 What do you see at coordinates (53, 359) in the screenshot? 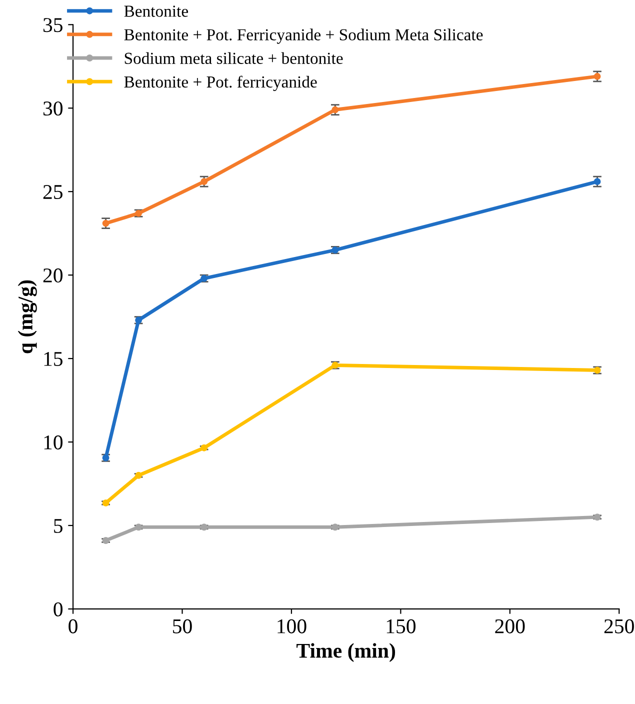
I see `y-tick-label: 15` at bounding box center [53, 359].